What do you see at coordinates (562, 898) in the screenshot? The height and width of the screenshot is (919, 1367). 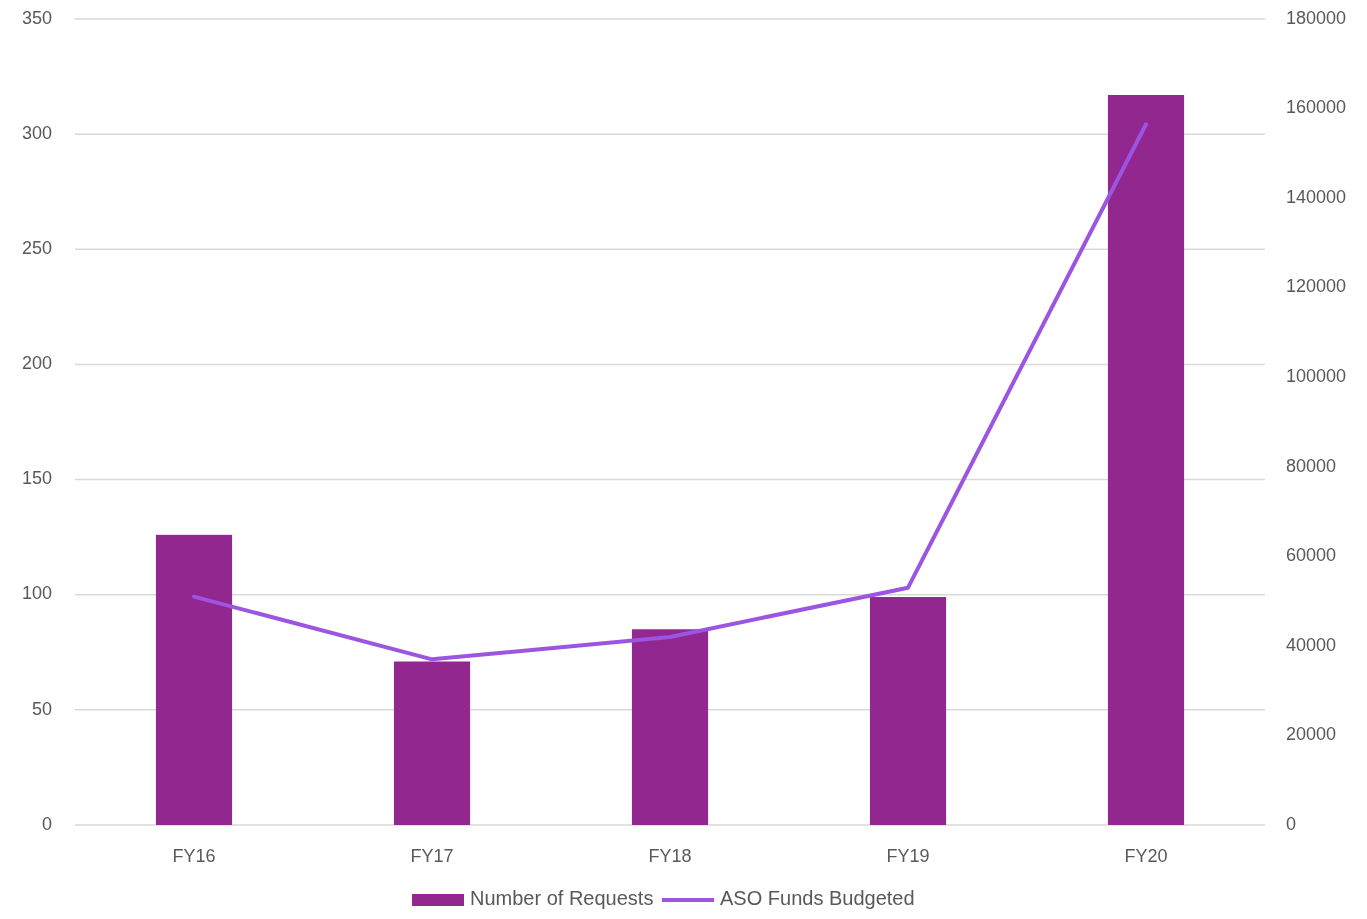 I see `legend-label: Number of Requests` at bounding box center [562, 898].